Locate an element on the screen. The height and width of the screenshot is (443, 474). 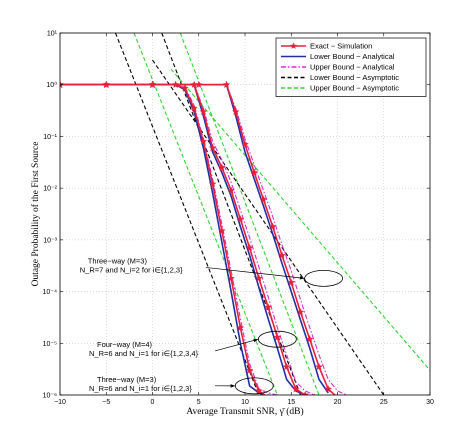
x-tick-label: 25 is located at coordinates (384, 402).